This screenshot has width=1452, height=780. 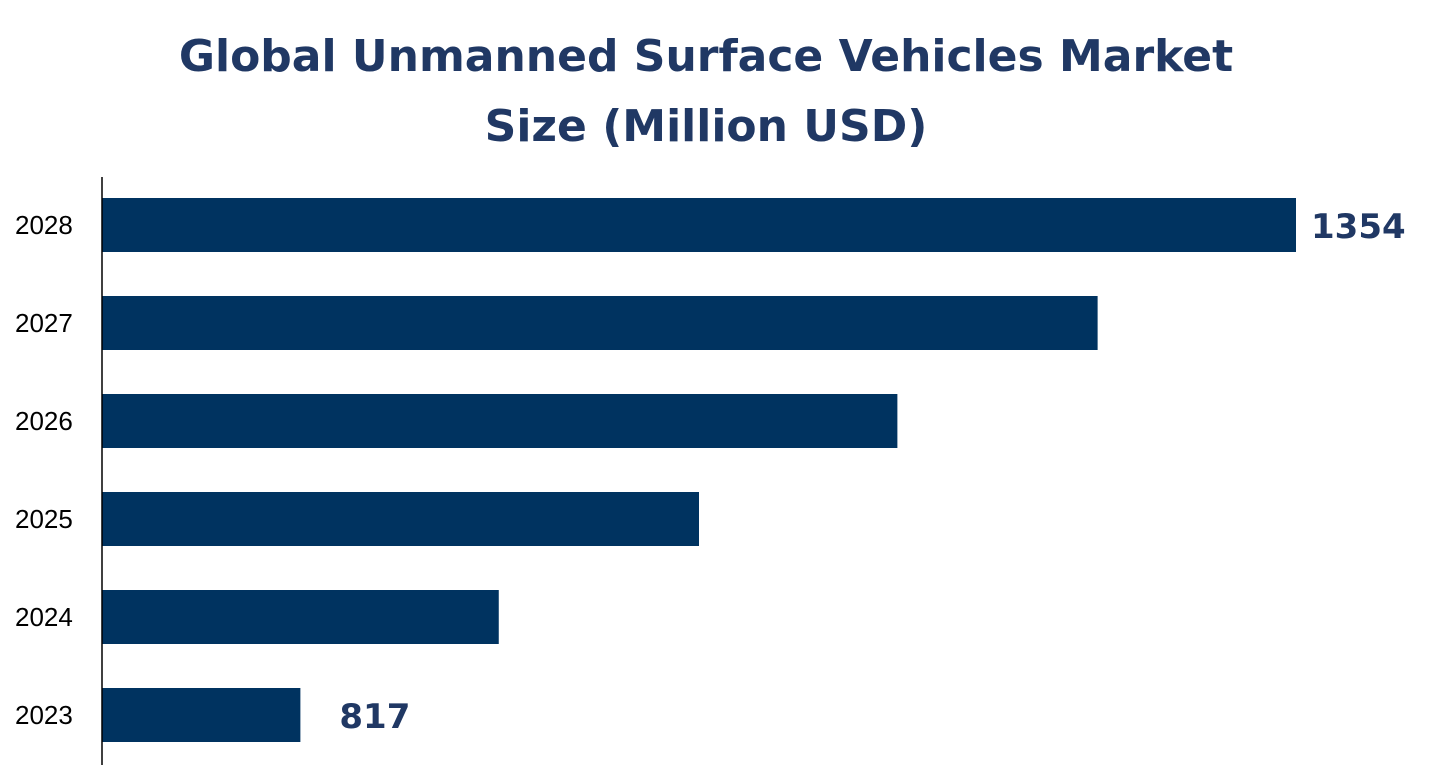 I want to click on bar-2027, so click(x=600, y=323).